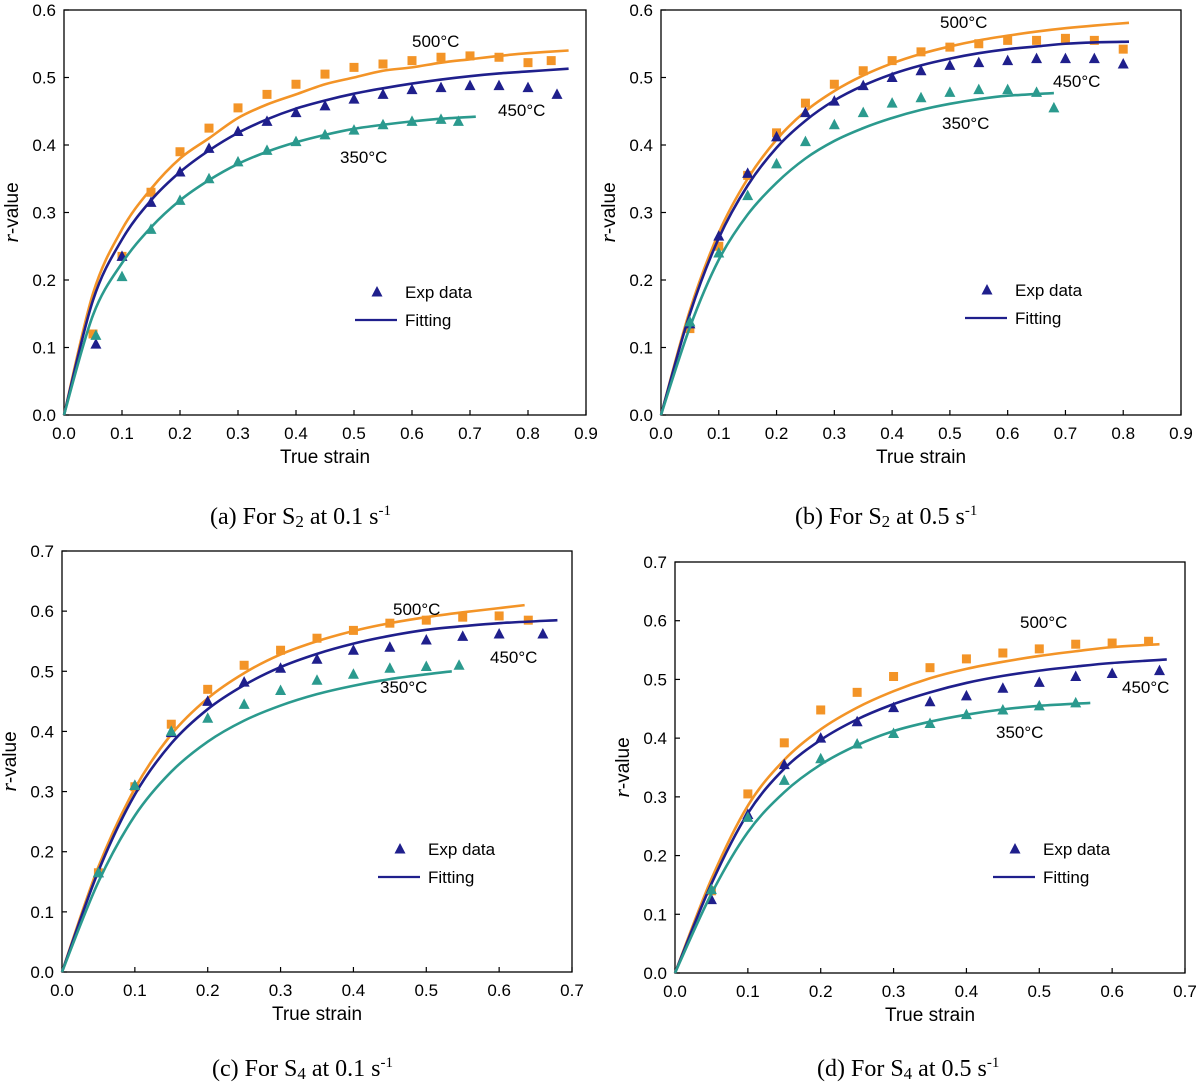 The image size is (1200, 1089). What do you see at coordinates (302, 1069) in the screenshot?
I see `caption-c: (c) For S4 at 0.1 s-1` at bounding box center [302, 1069].